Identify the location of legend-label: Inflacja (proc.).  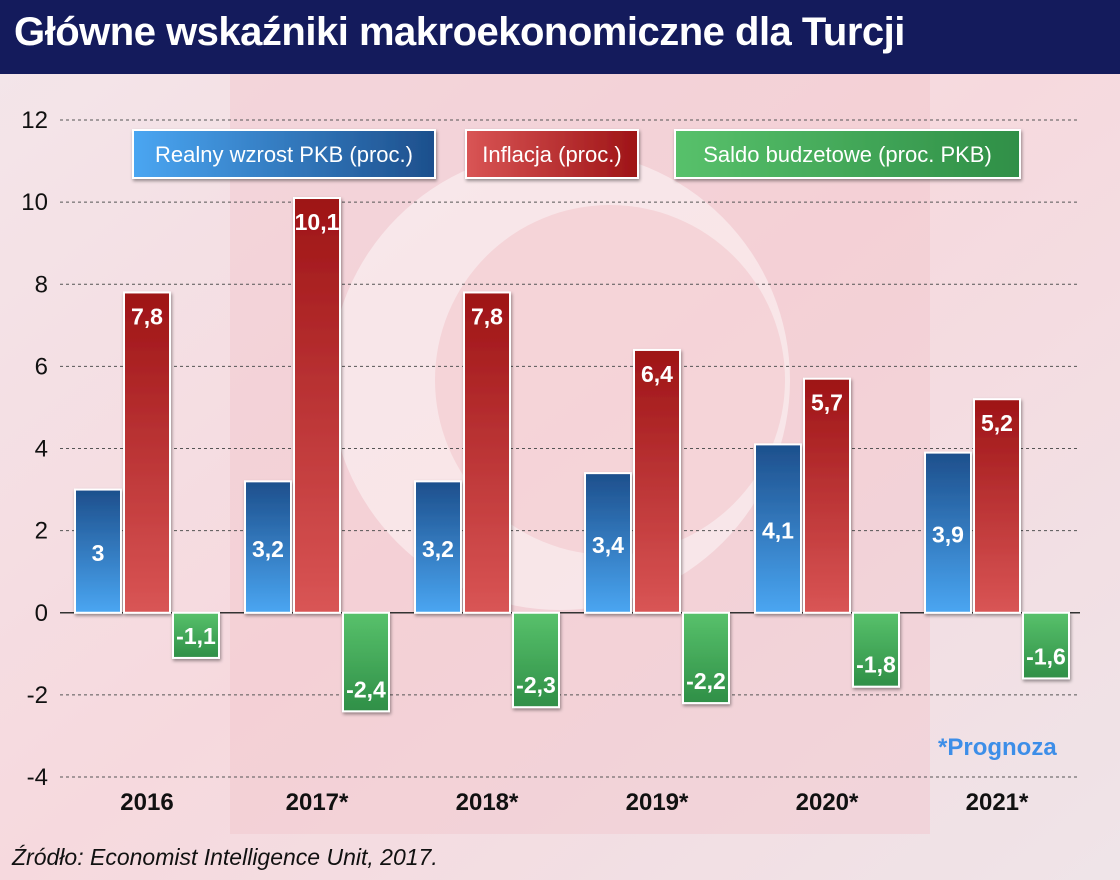
(551, 154).